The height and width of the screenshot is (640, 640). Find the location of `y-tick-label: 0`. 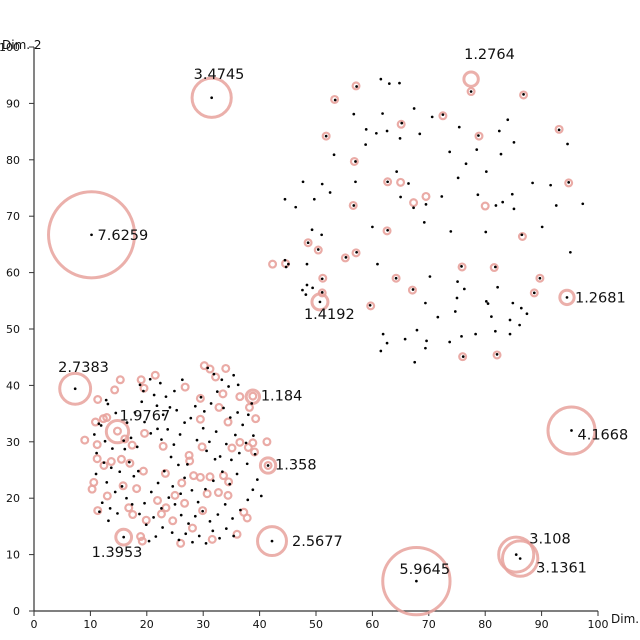

y-tick-label: 0 is located at coordinates (16, 611).